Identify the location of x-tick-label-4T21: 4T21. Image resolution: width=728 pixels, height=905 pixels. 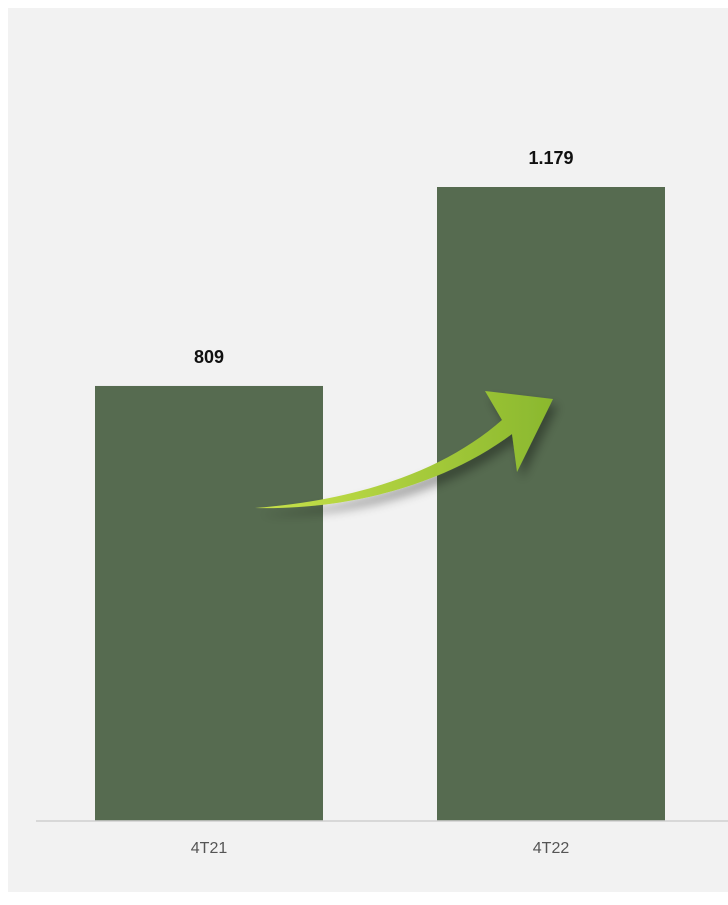
(209, 848).